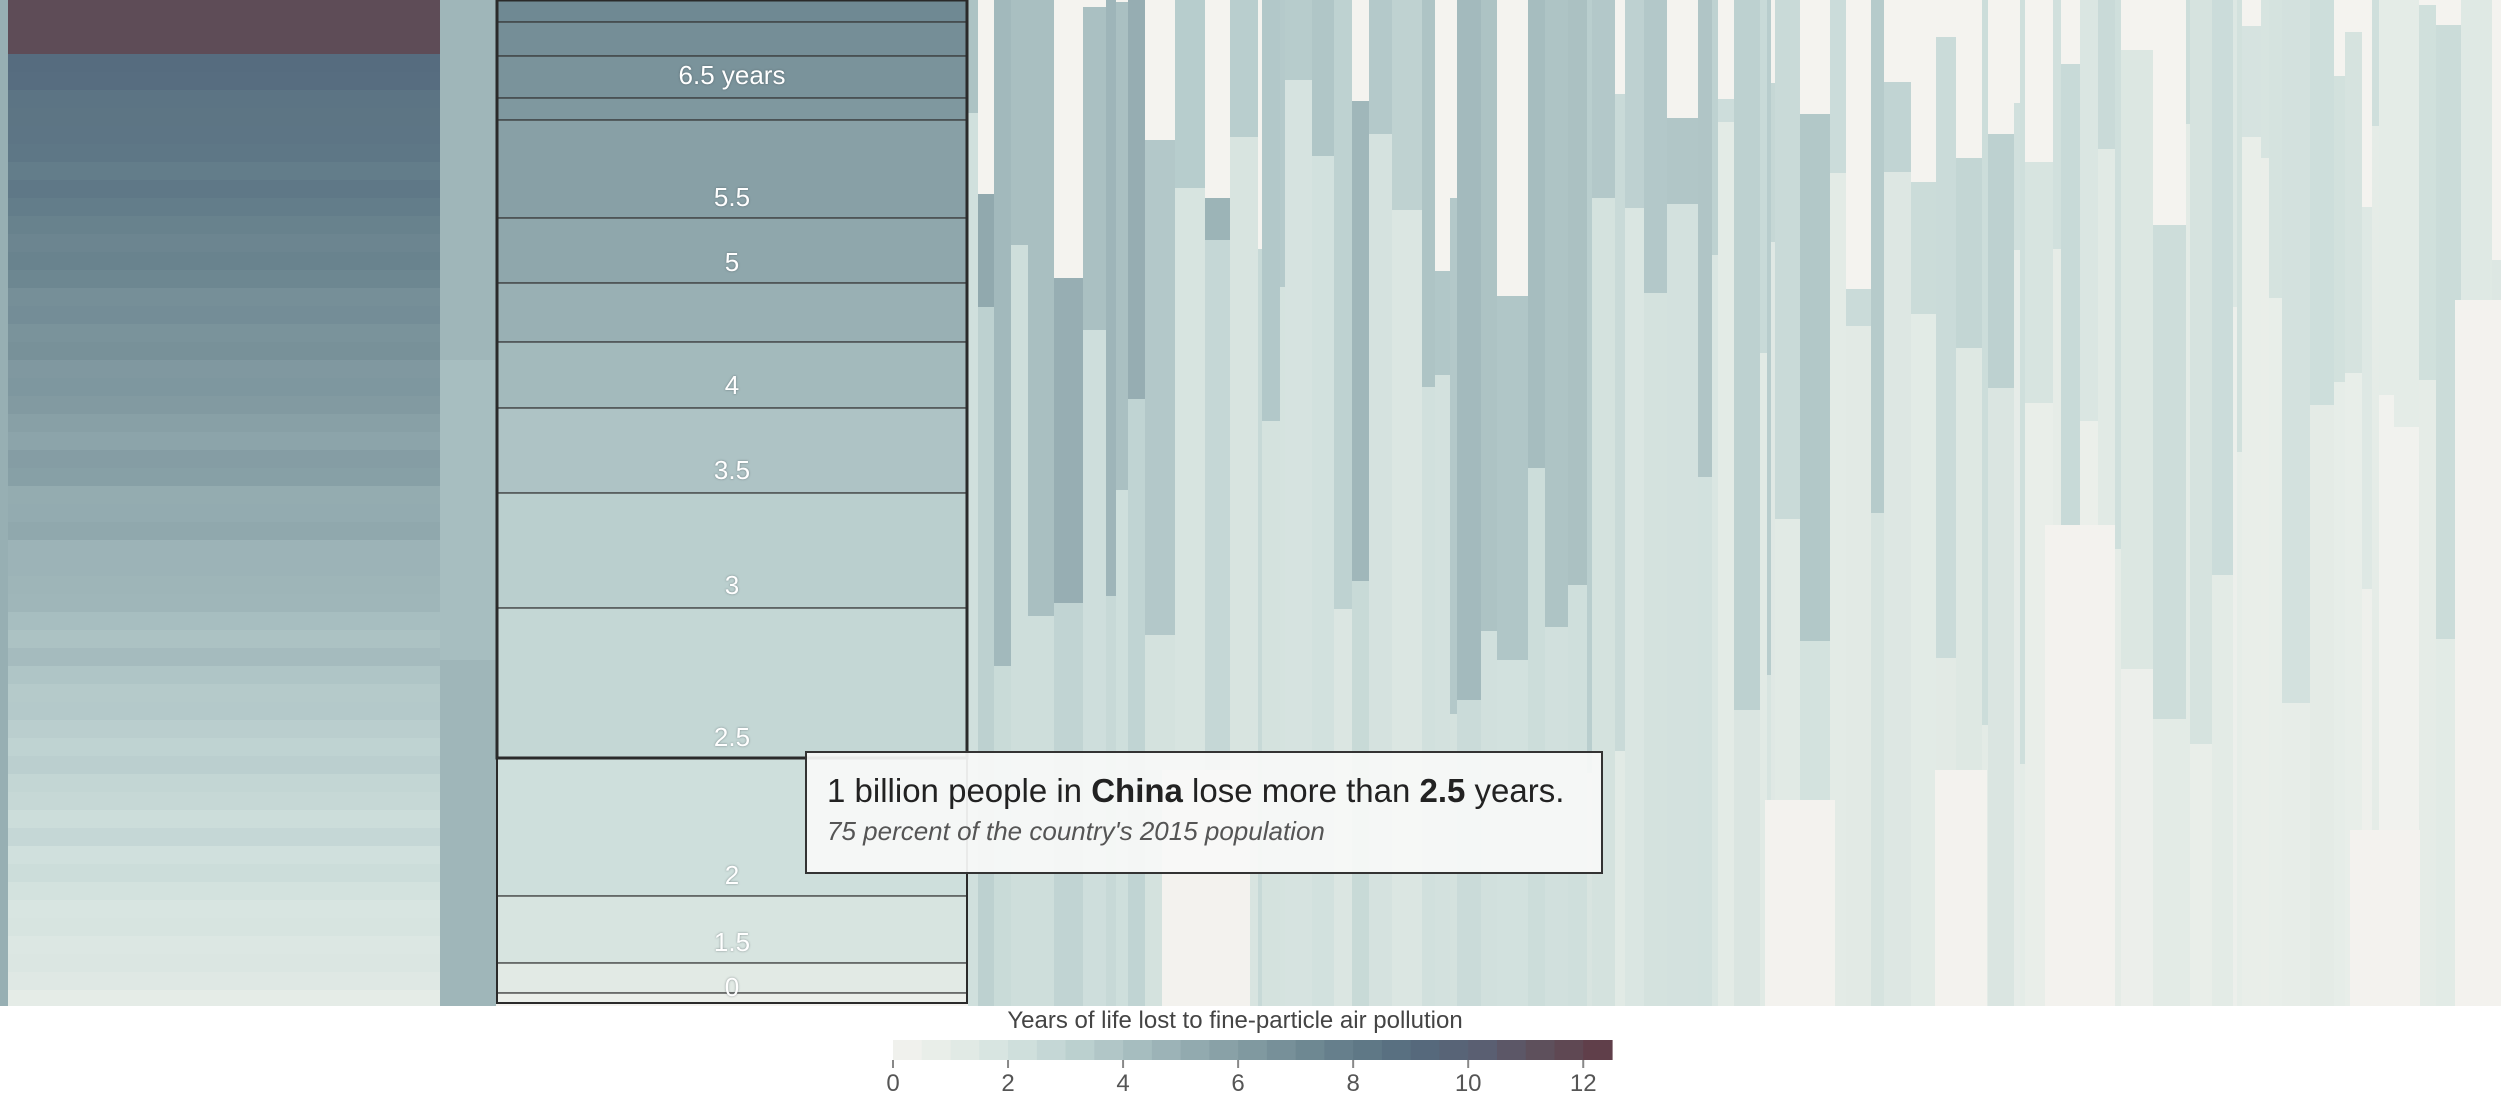 The image size is (2501, 1104). Describe the element at coordinates (732, 942) in the screenshot. I see `column-tick-label: 1.5` at that location.